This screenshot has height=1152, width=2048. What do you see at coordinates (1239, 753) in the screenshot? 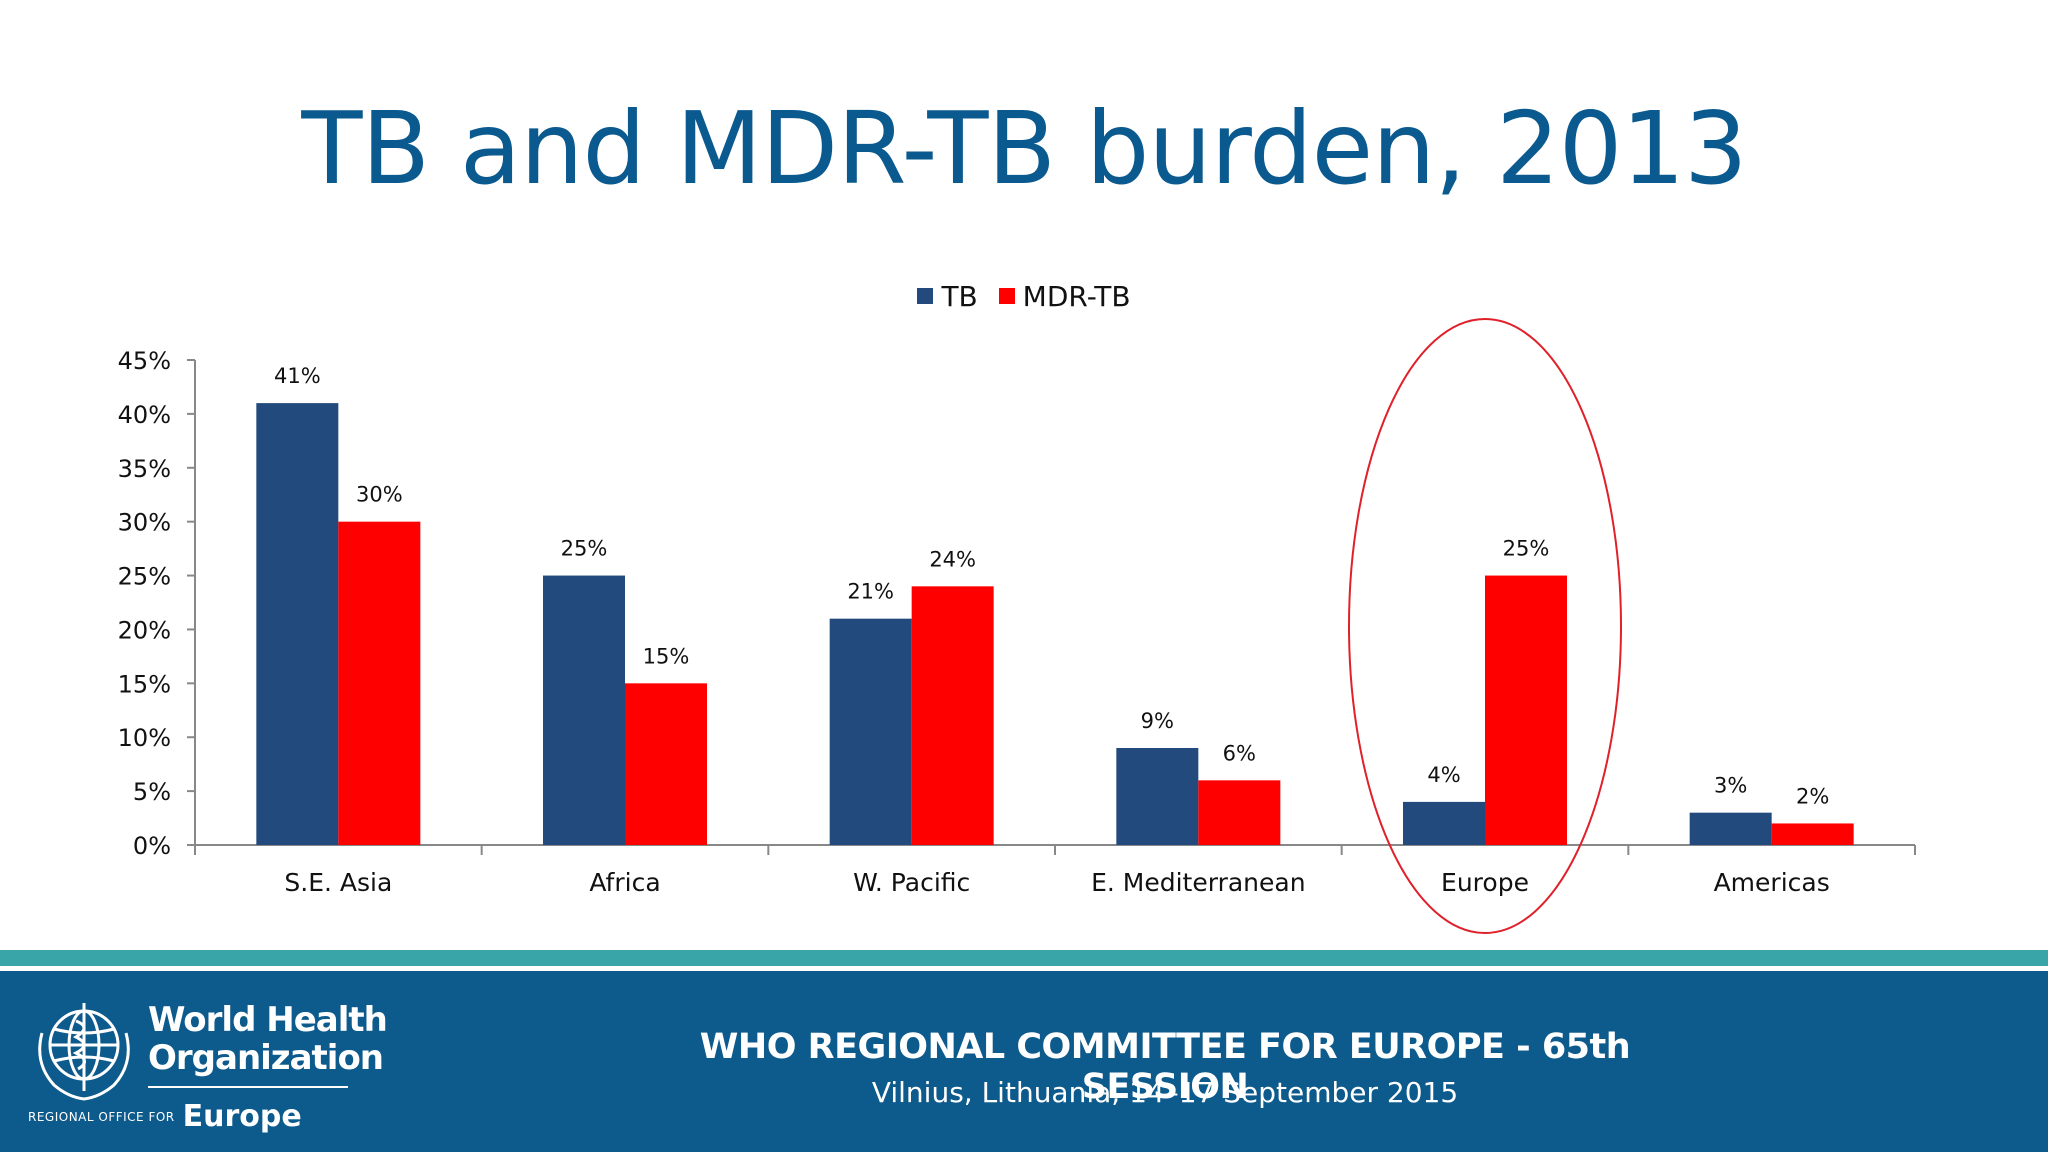
I see `data-label-mdr-tb: 6%` at bounding box center [1239, 753].